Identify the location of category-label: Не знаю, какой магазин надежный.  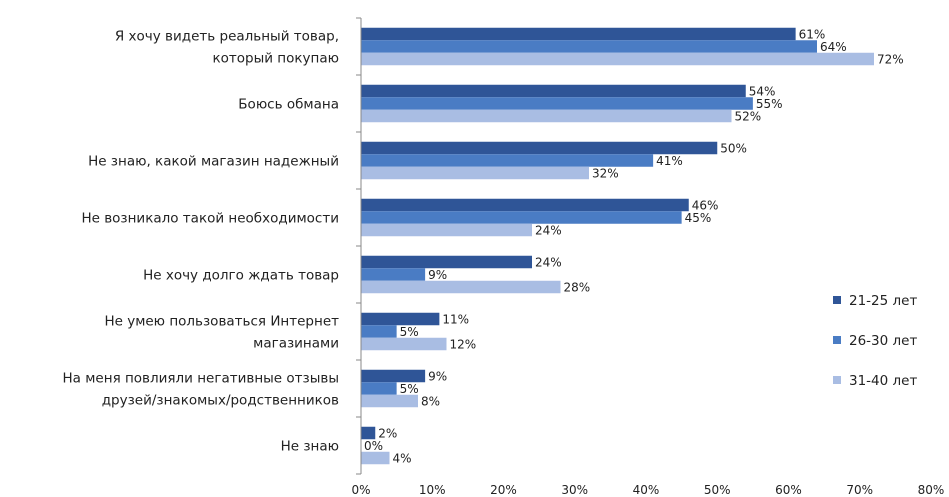
(213, 162).